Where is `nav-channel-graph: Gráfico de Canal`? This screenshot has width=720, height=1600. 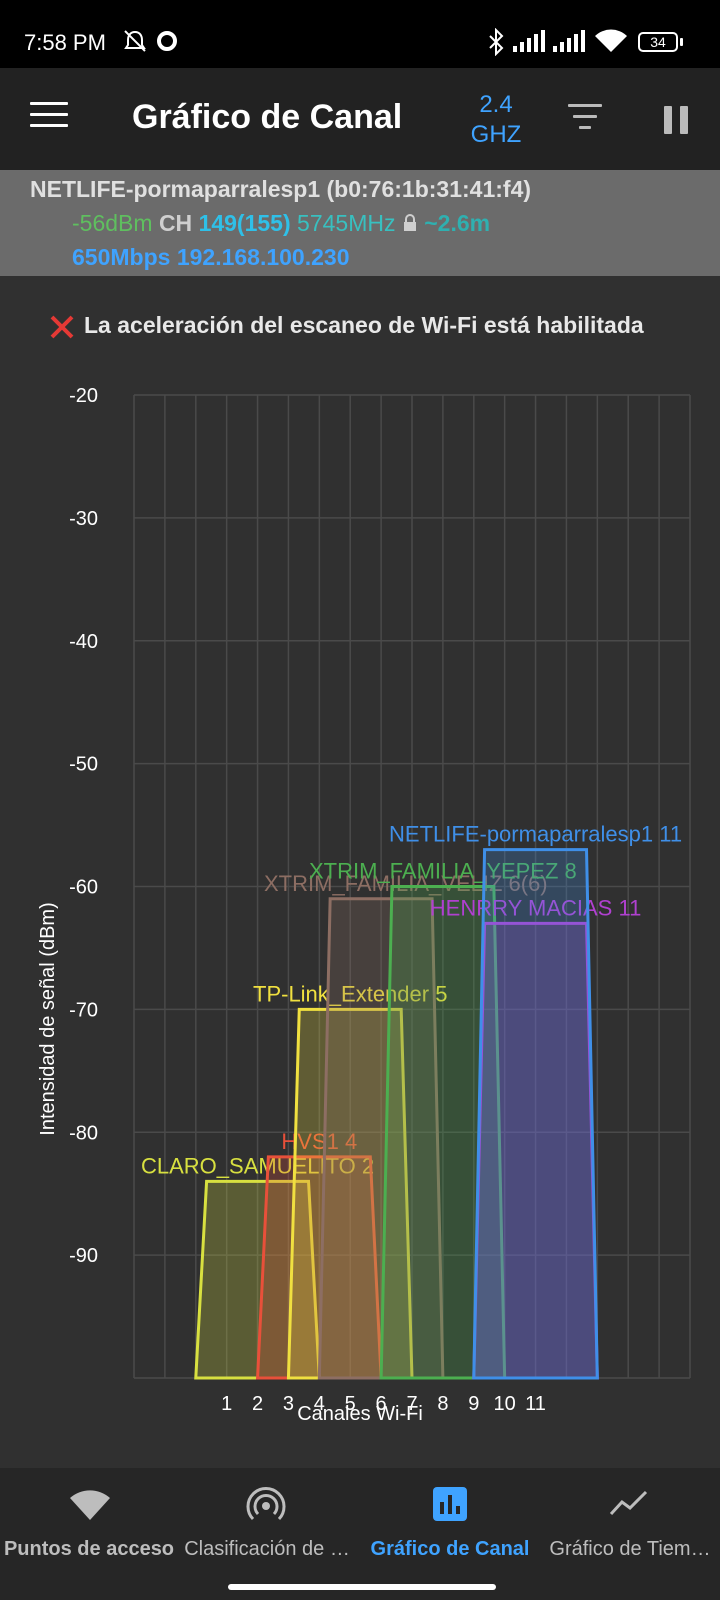 nav-channel-graph: Gráfico de Canal is located at coordinates (450, 1518).